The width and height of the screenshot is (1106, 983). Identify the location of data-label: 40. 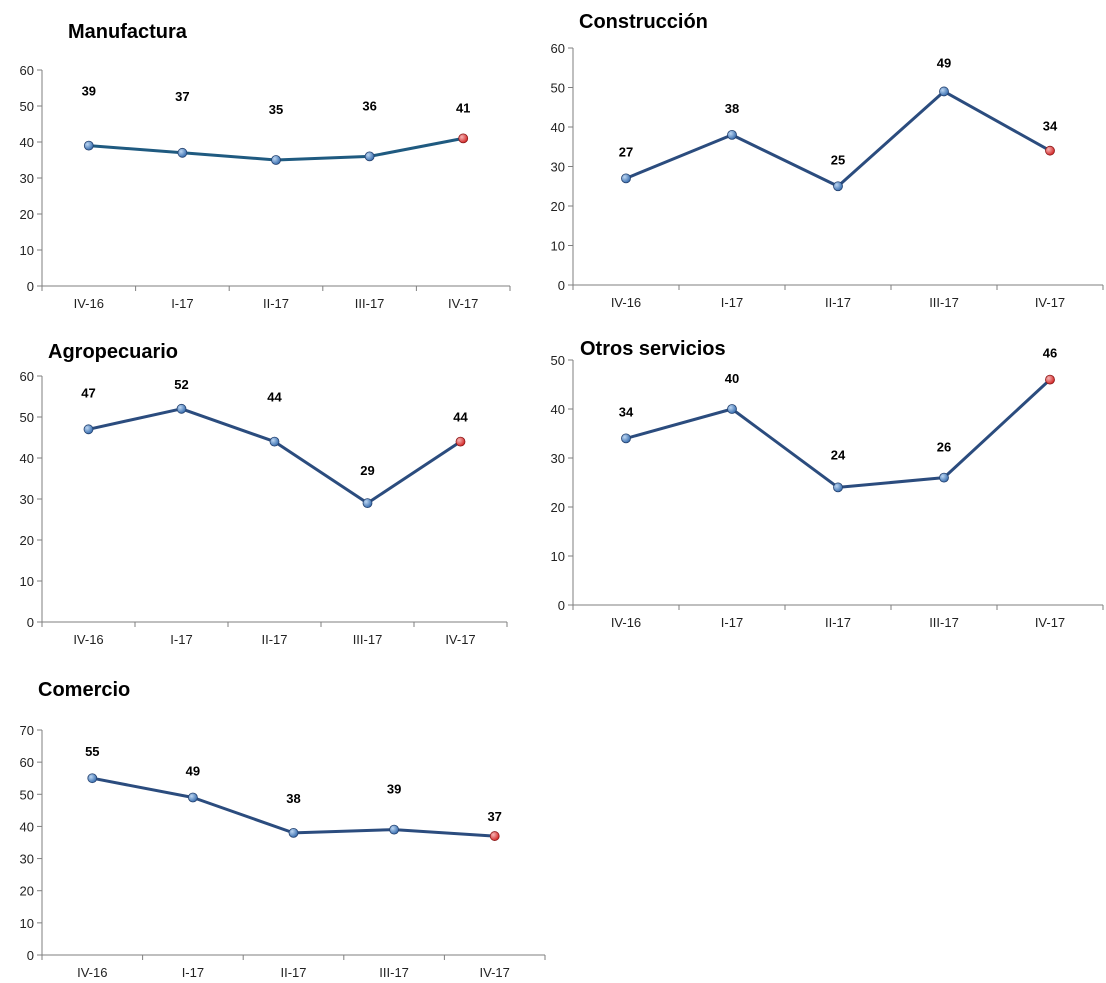
(732, 378).